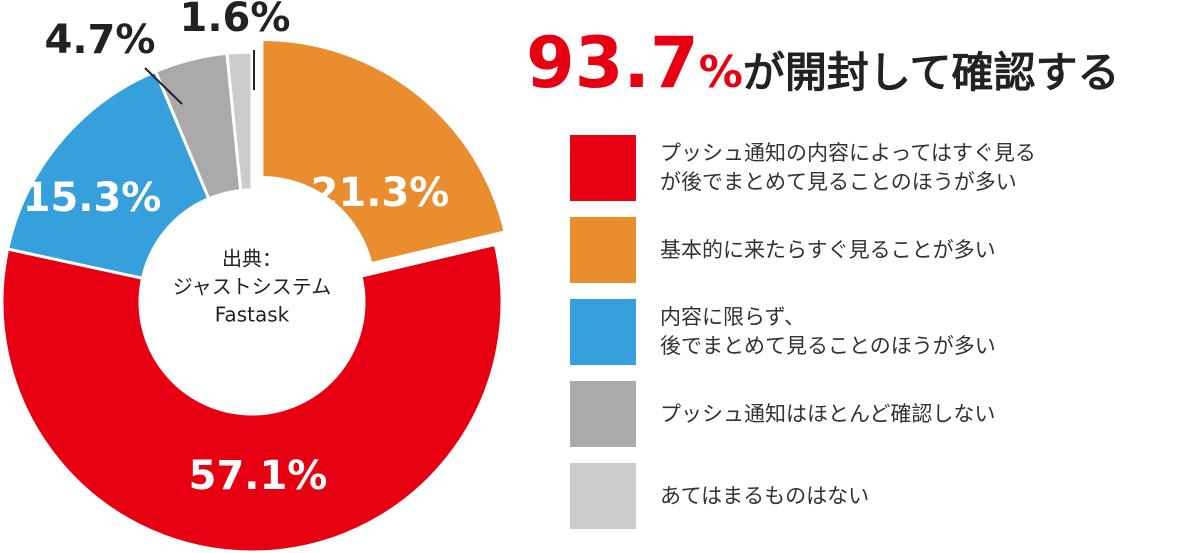 This screenshot has height=553, width=1177. What do you see at coordinates (258, 476) in the screenshot?
I see `value-label: 57.1%` at bounding box center [258, 476].